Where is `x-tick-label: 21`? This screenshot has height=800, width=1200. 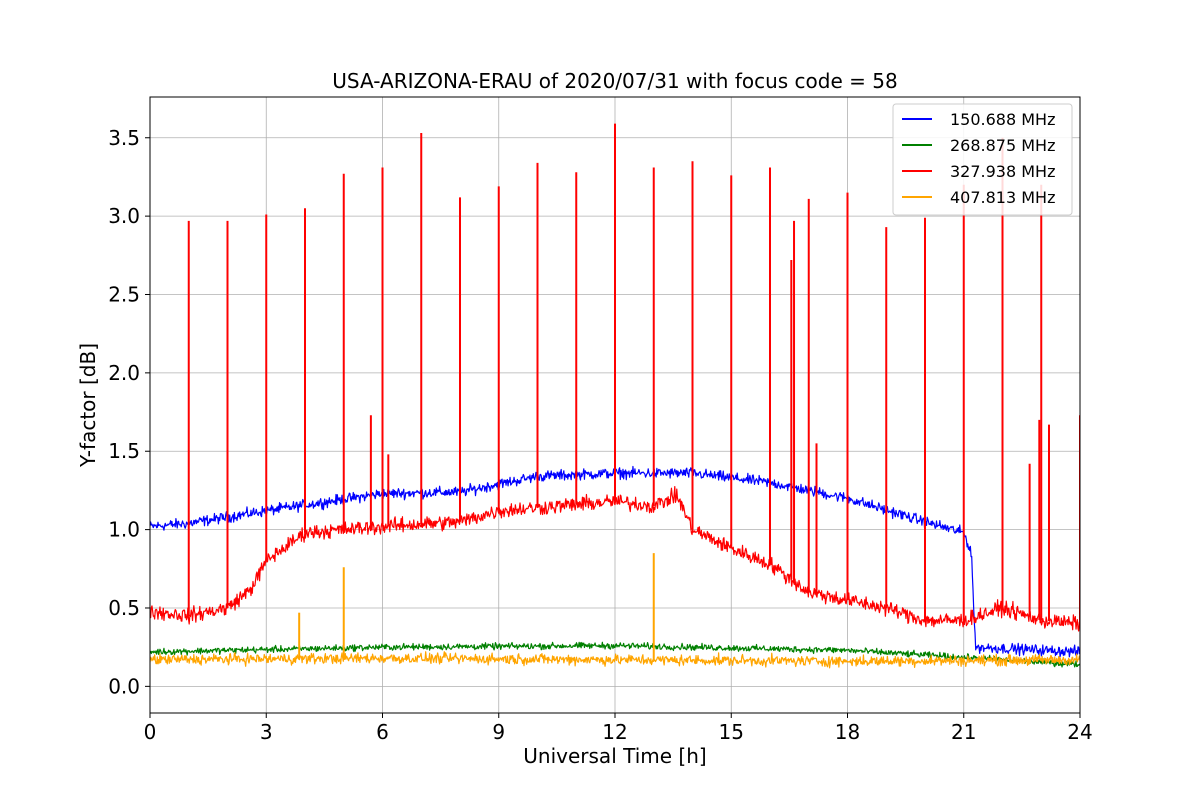 x-tick-label: 21 is located at coordinates (963, 732).